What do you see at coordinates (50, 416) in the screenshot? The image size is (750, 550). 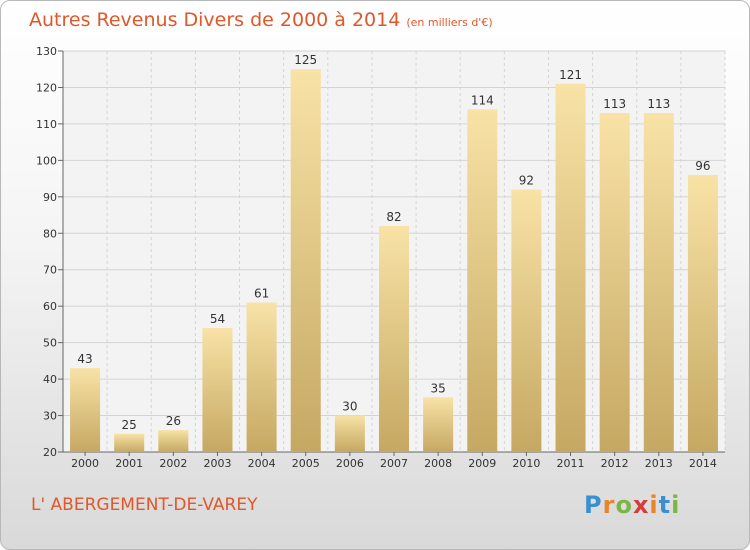 I see `y-tick-label: 30` at bounding box center [50, 416].